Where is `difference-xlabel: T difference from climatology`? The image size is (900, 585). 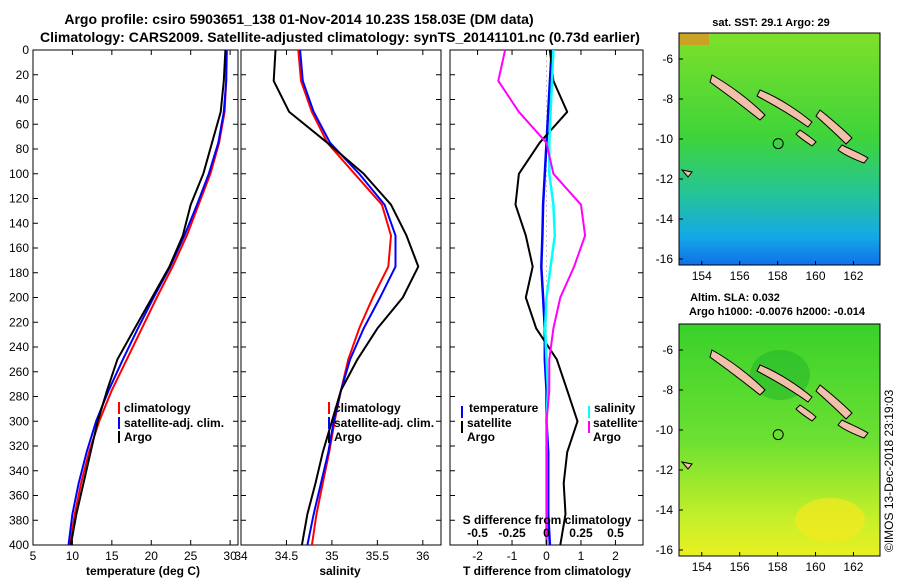
difference-xlabel: T difference from climatology is located at coordinates (547, 571).